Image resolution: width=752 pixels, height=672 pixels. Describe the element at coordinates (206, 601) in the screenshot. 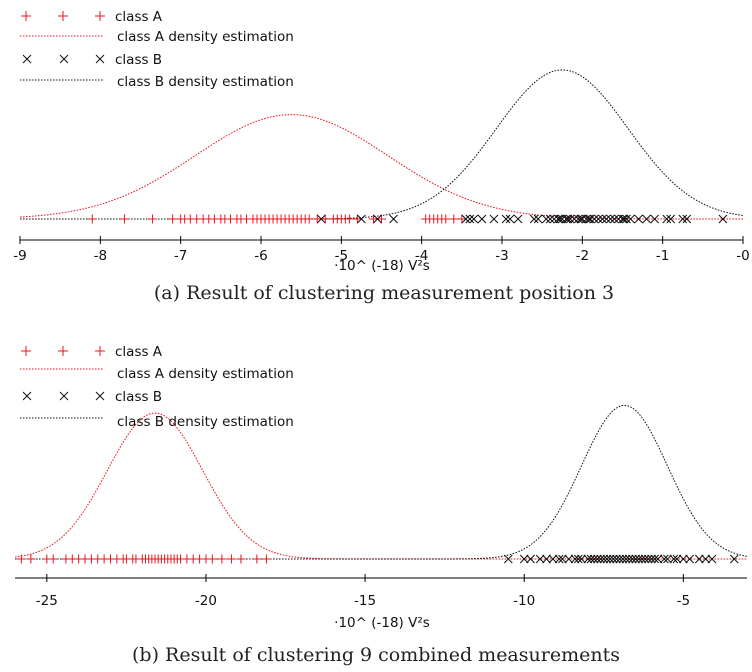

I see `x-tick-label: -20` at that location.